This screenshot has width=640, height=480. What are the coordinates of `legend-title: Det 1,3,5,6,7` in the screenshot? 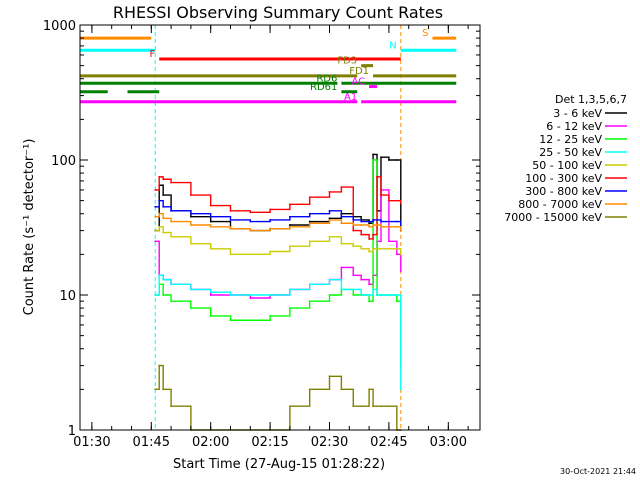 It's located at (591, 99).